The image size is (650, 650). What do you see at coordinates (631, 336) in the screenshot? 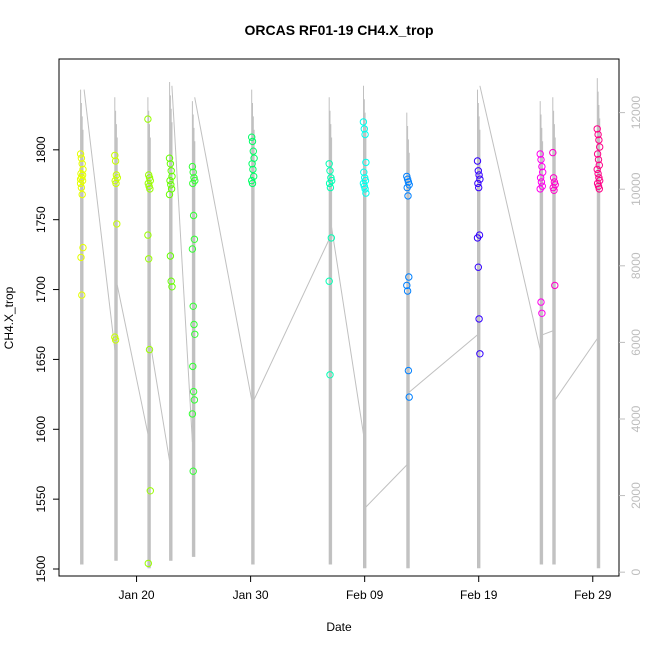
I see `y2-axis: 0 2000 4000 6000 8000 10000 12000` at bounding box center [631, 336].